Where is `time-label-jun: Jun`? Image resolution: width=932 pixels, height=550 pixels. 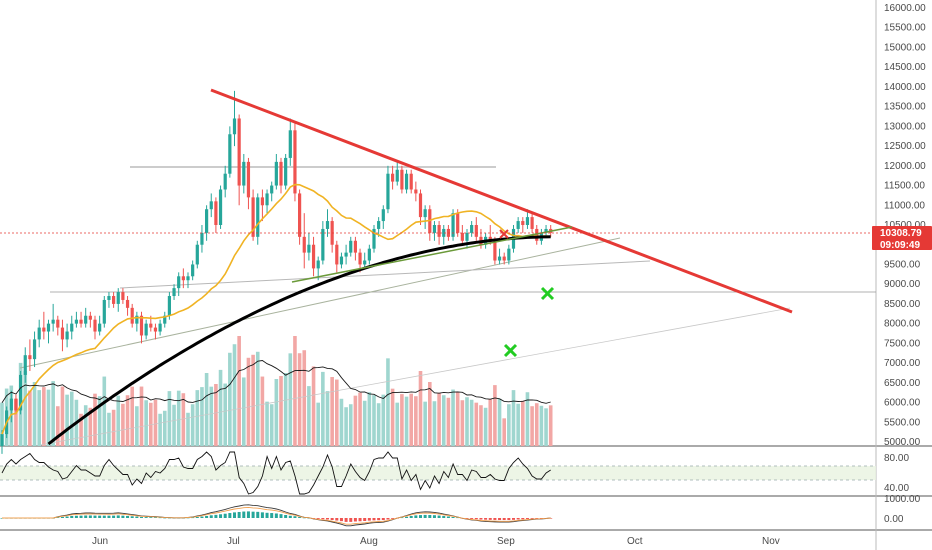 time-label-jun: Jun is located at coordinates (100, 541).